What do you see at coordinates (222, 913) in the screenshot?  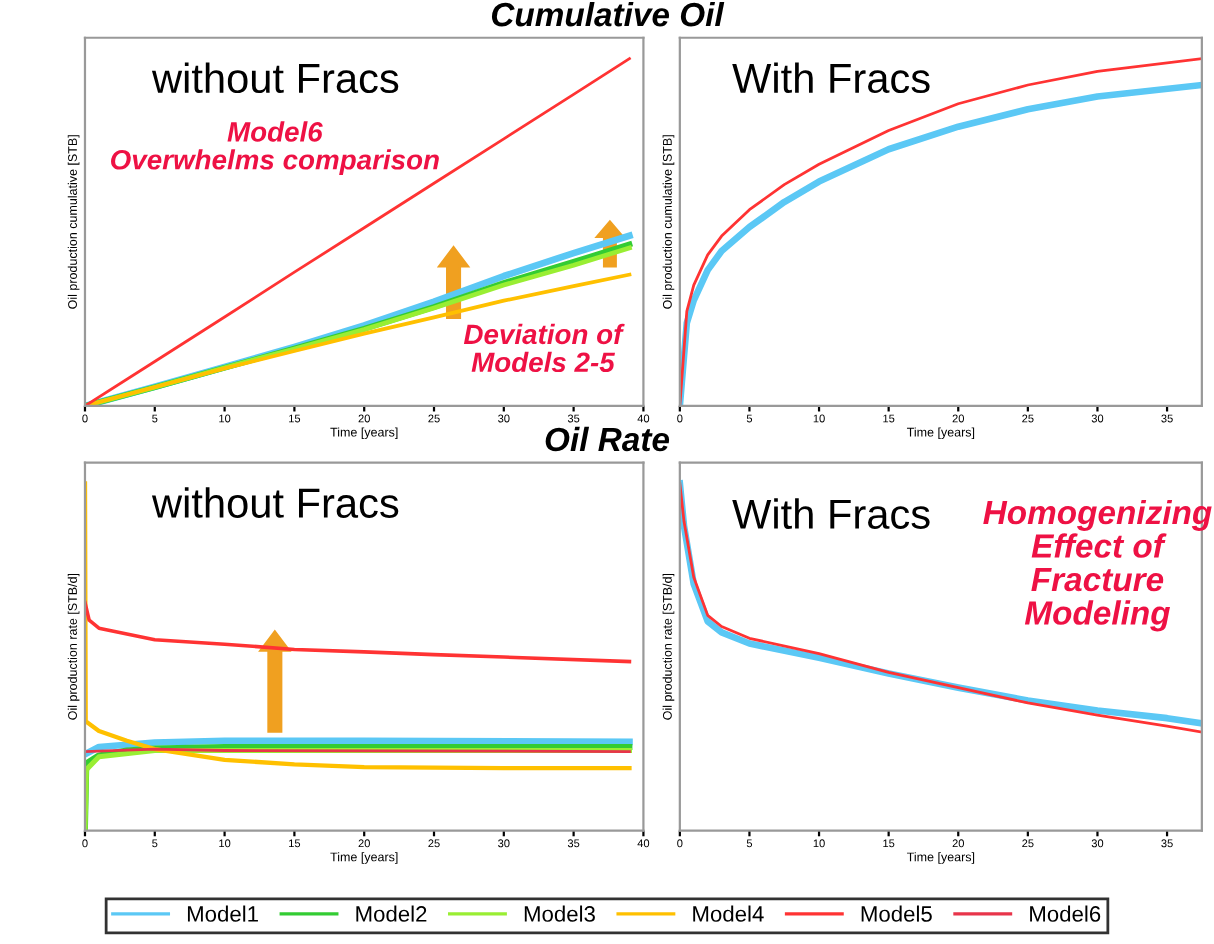 I see `legend-label: Model1` at bounding box center [222, 913].